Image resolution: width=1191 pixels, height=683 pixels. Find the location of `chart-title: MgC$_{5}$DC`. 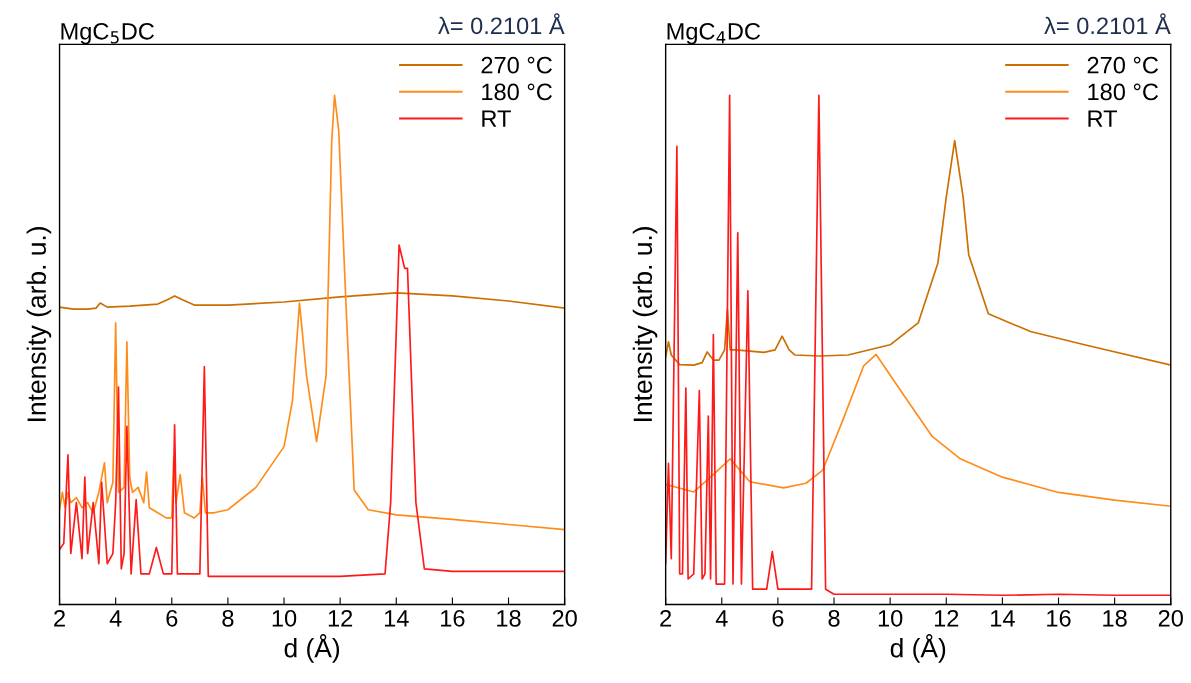

chart-title: MgC$_{5}$DC is located at coordinates (107, 33).